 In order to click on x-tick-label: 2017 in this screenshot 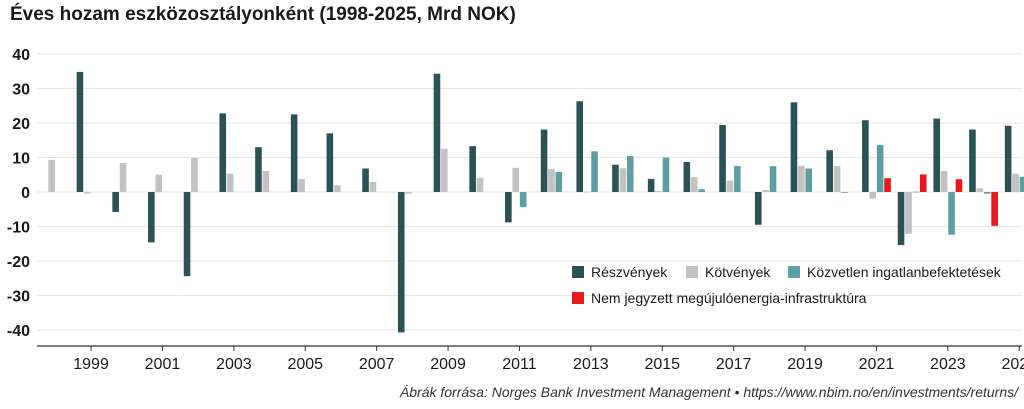, I will do `click(734, 364)`.